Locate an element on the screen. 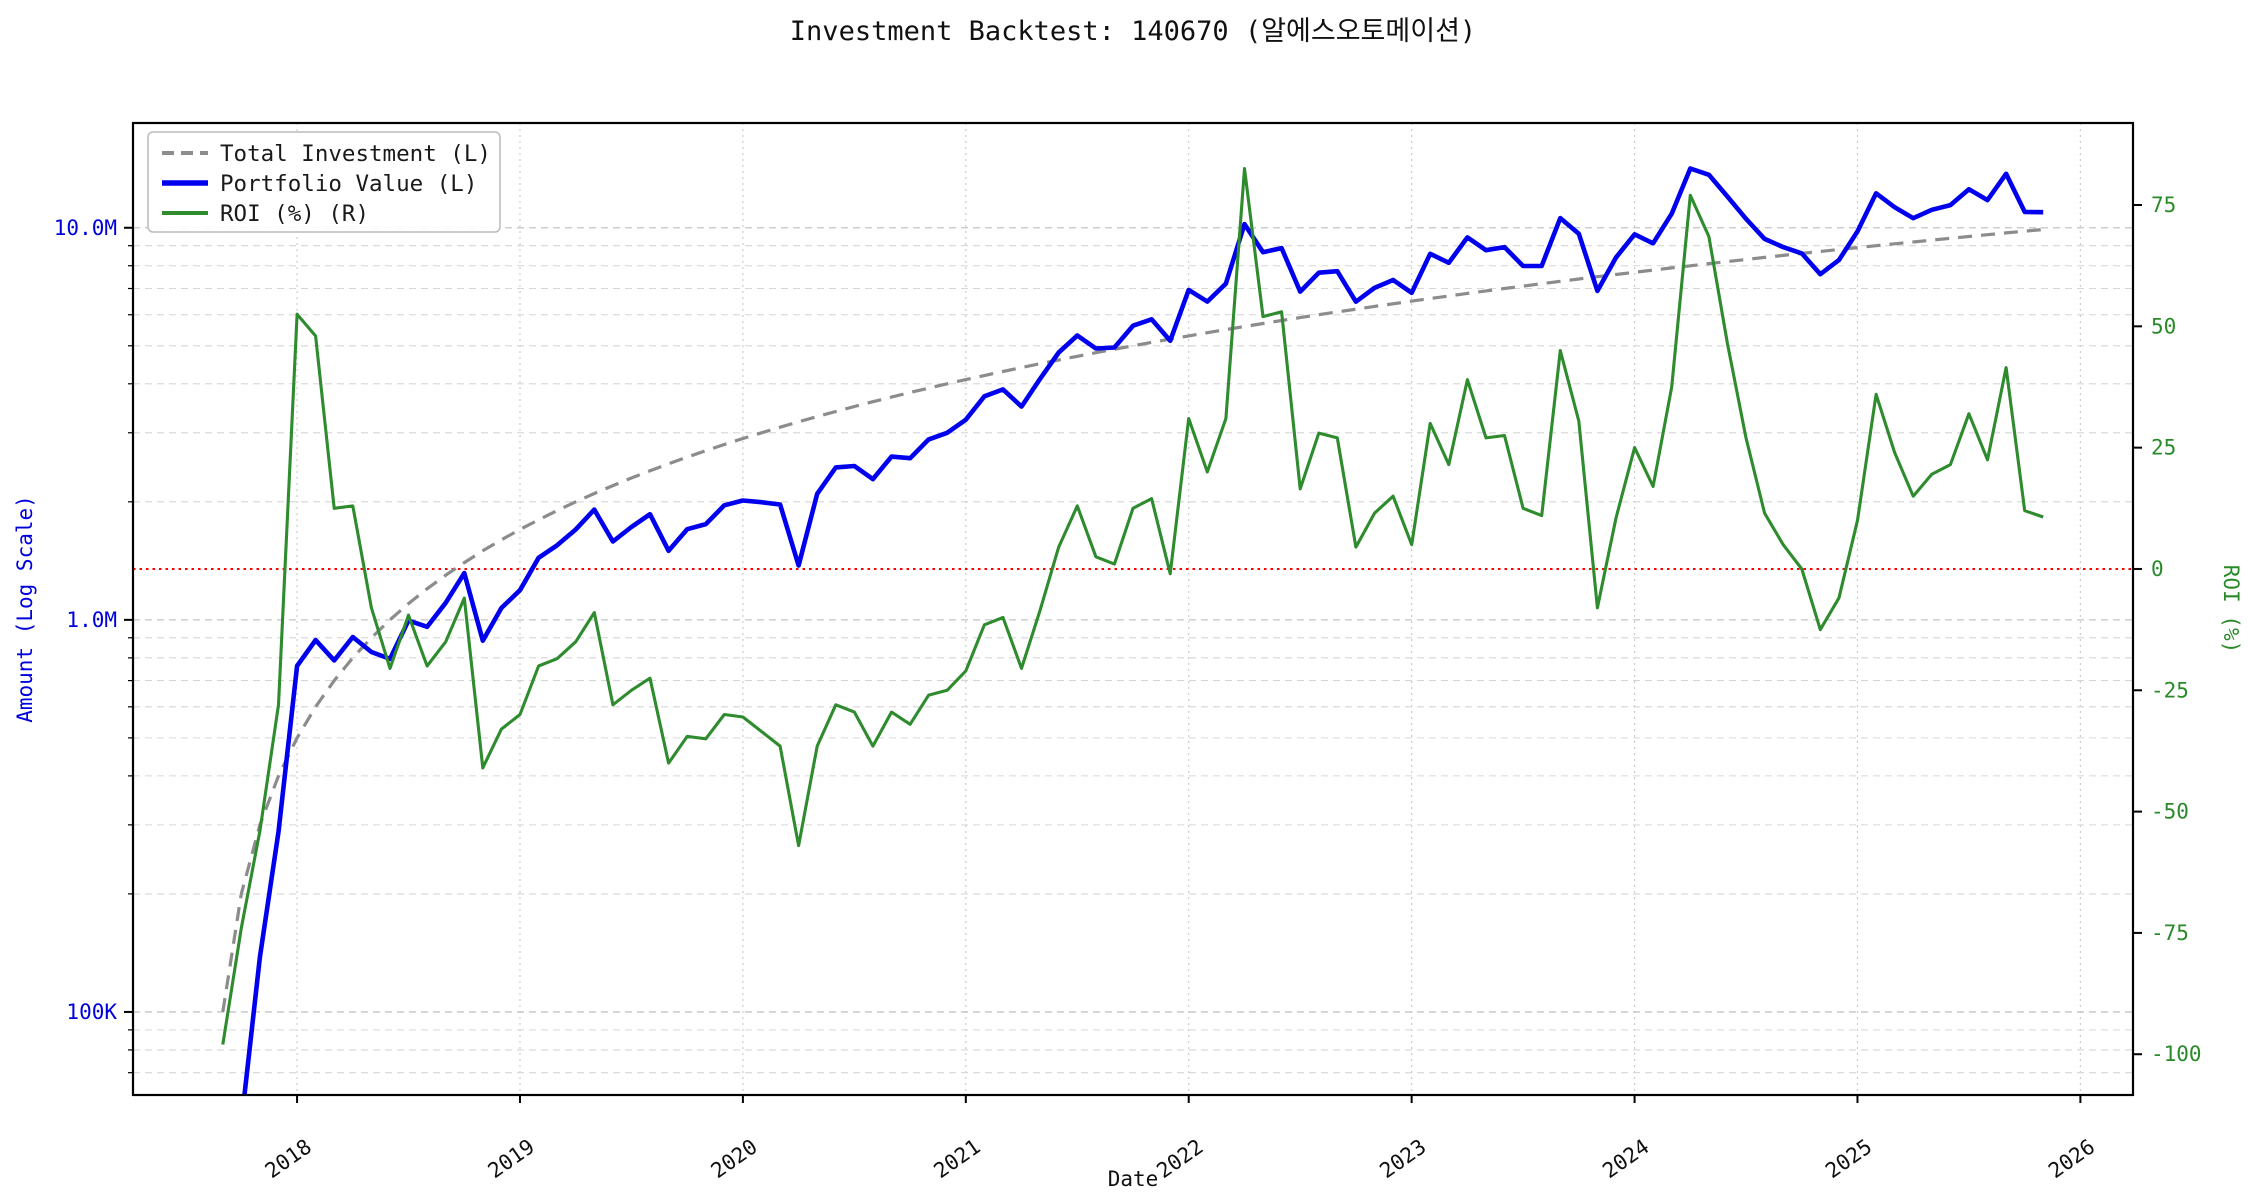 The image size is (2250, 1200). y-right-tick-label--75: -75 is located at coordinates (2170, 933).